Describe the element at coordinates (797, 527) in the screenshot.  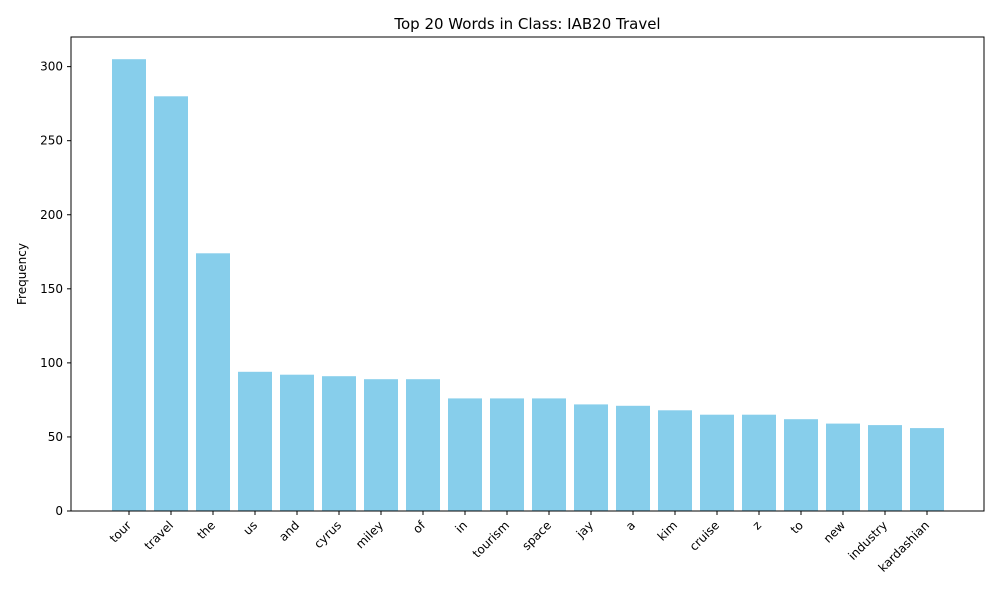
I see `x-tick-label: to` at that location.